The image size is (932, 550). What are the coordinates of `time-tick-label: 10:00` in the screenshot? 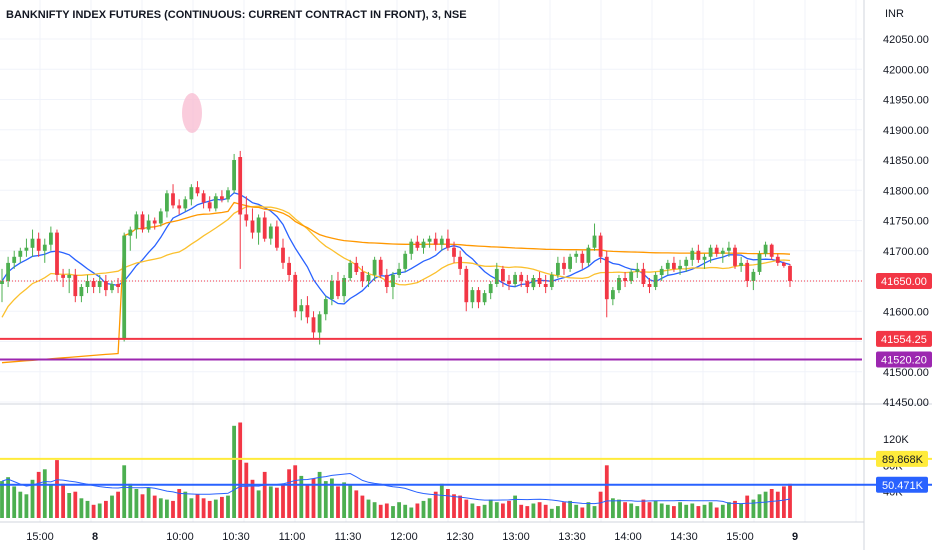 It's located at (180, 537).